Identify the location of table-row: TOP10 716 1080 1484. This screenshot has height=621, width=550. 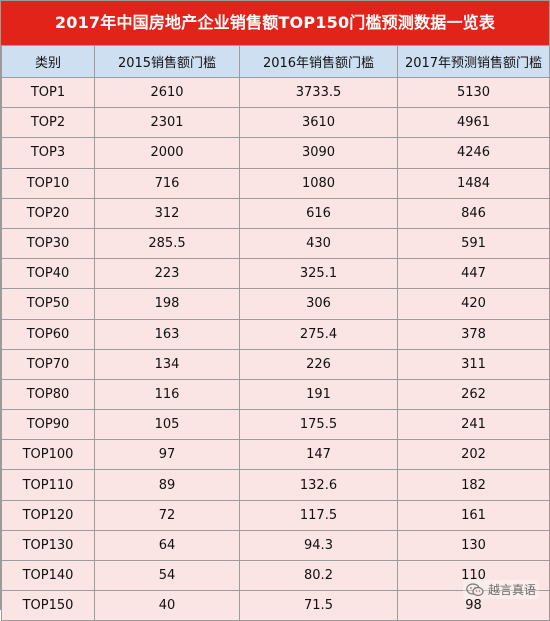
(275, 183).